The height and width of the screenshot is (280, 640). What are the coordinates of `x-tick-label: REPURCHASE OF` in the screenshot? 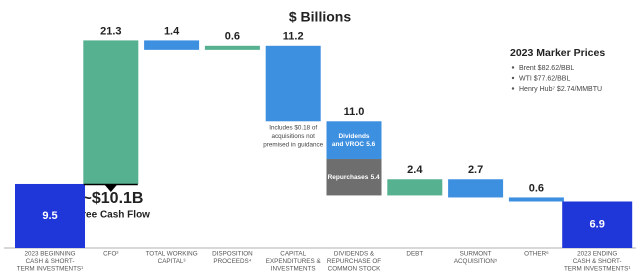 It's located at (354, 261).